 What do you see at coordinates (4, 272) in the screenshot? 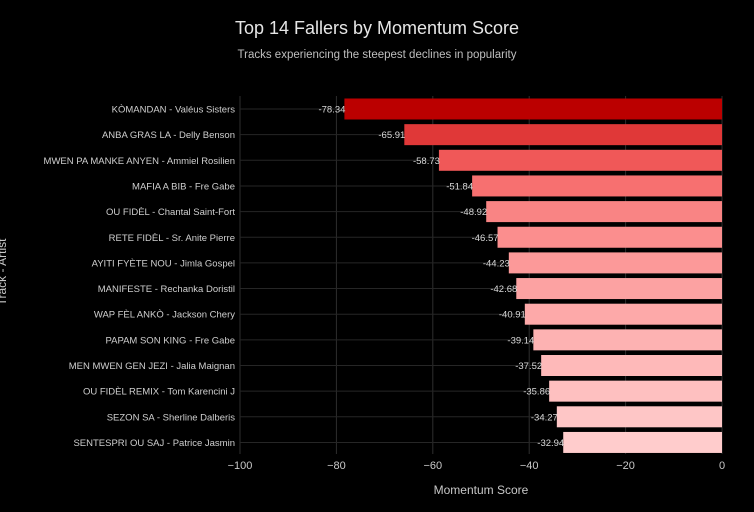
I see `y-axis-title: Track - Artist` at bounding box center [4, 272].